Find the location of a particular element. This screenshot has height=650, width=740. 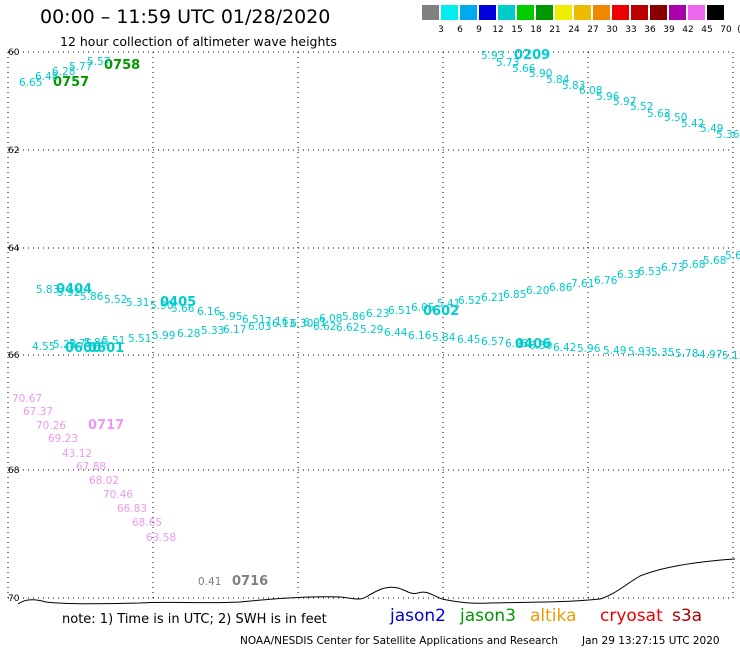

legend-altika: altika is located at coordinates (553, 616).